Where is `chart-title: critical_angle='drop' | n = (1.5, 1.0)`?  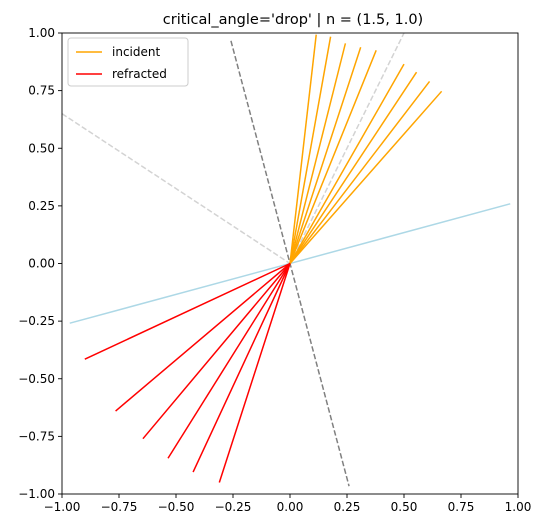 chart-title: critical_angle='drop' | n = (1.5, 1.0) is located at coordinates (293, 20).